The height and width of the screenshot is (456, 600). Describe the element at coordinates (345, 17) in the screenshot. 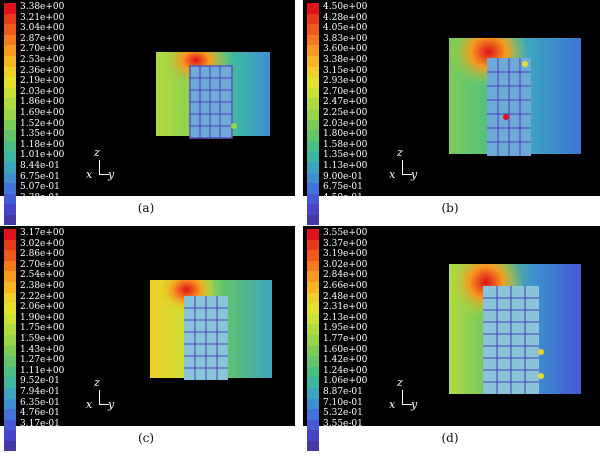

I see `legend-label: 4.28e+00` at that location.